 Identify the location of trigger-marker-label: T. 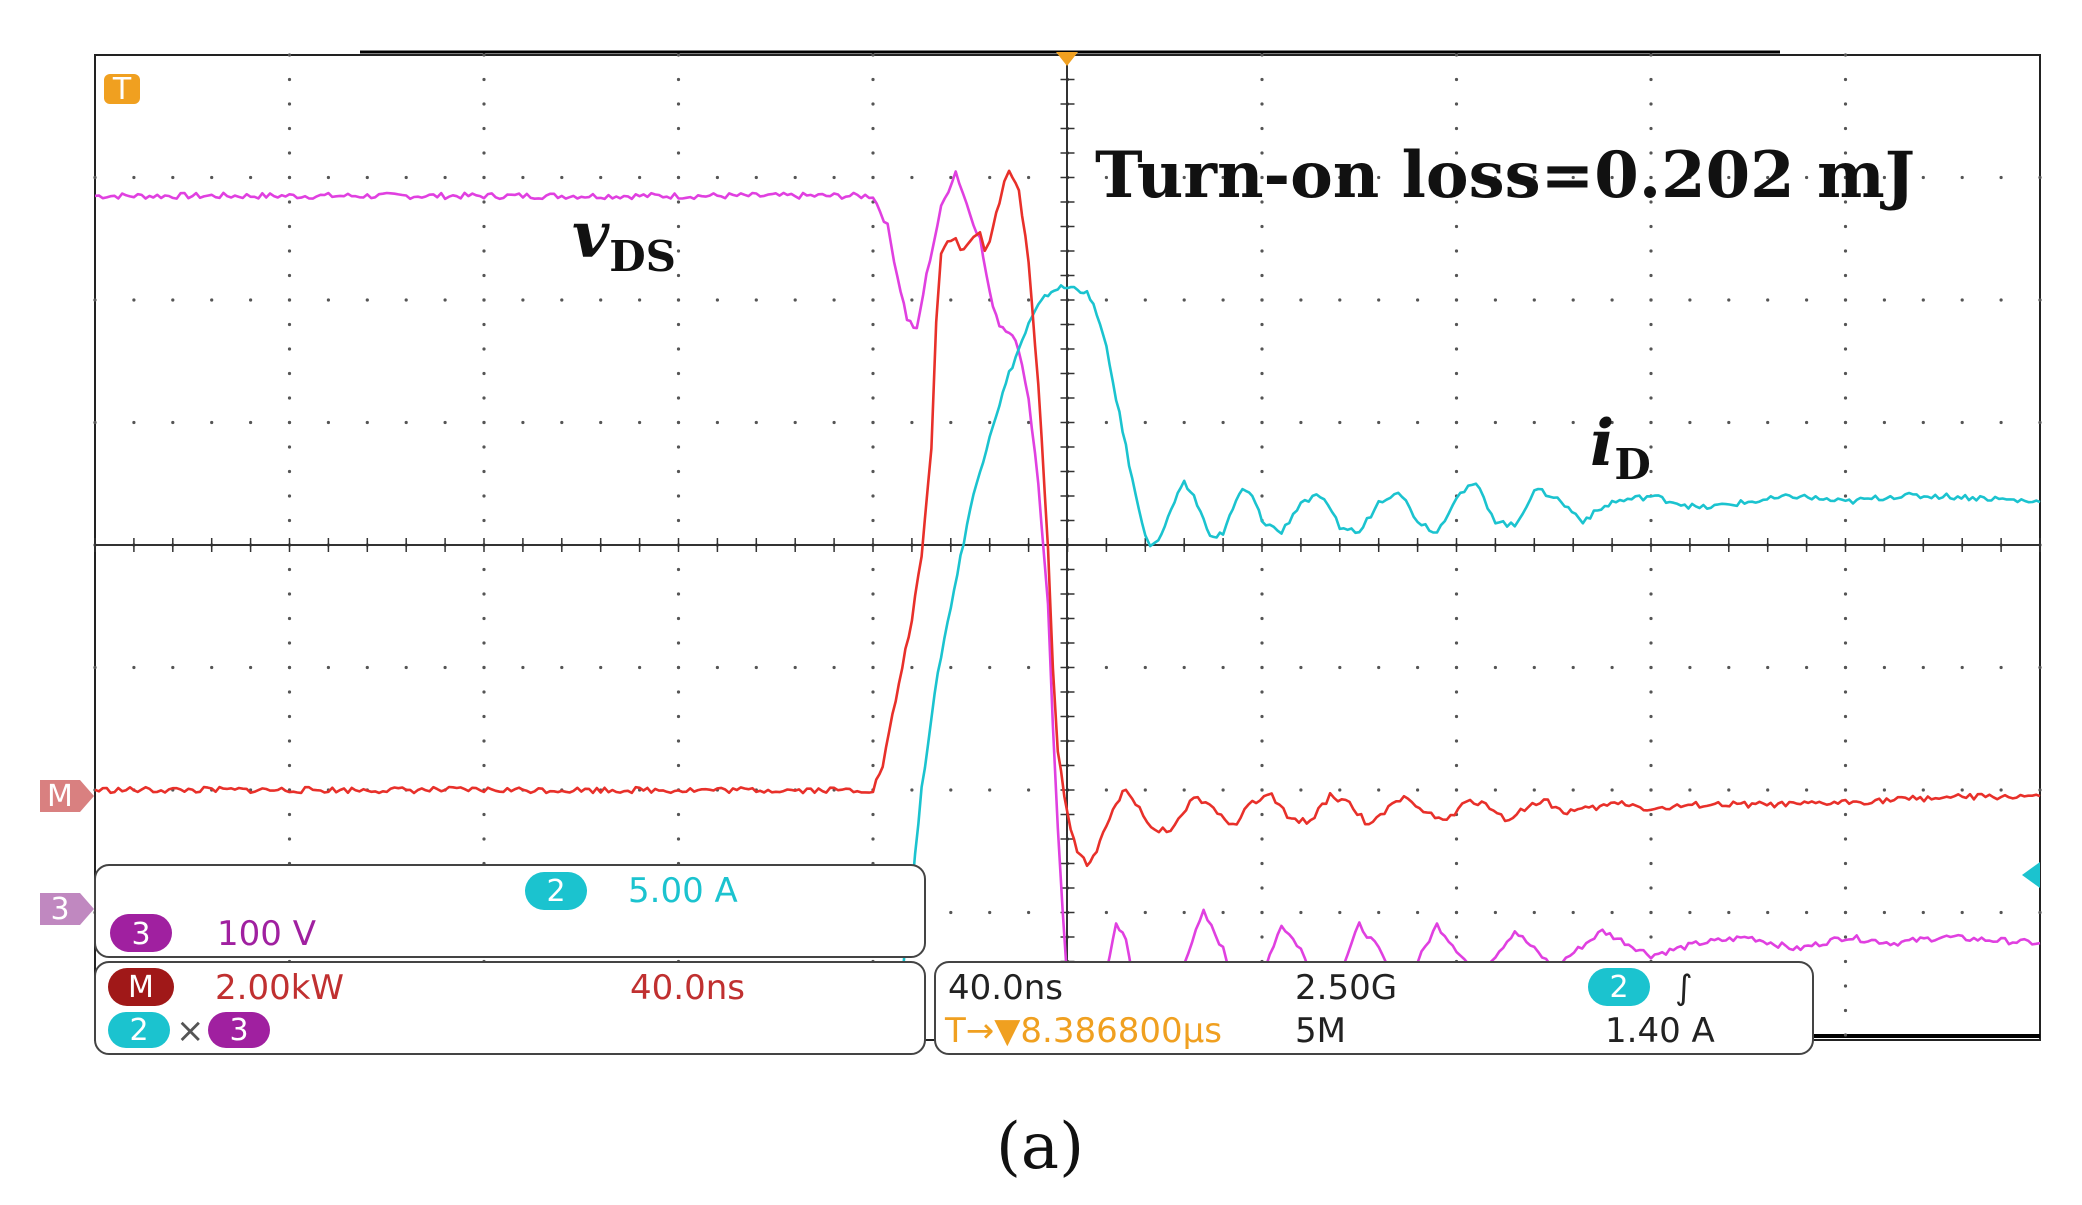
(122, 89).